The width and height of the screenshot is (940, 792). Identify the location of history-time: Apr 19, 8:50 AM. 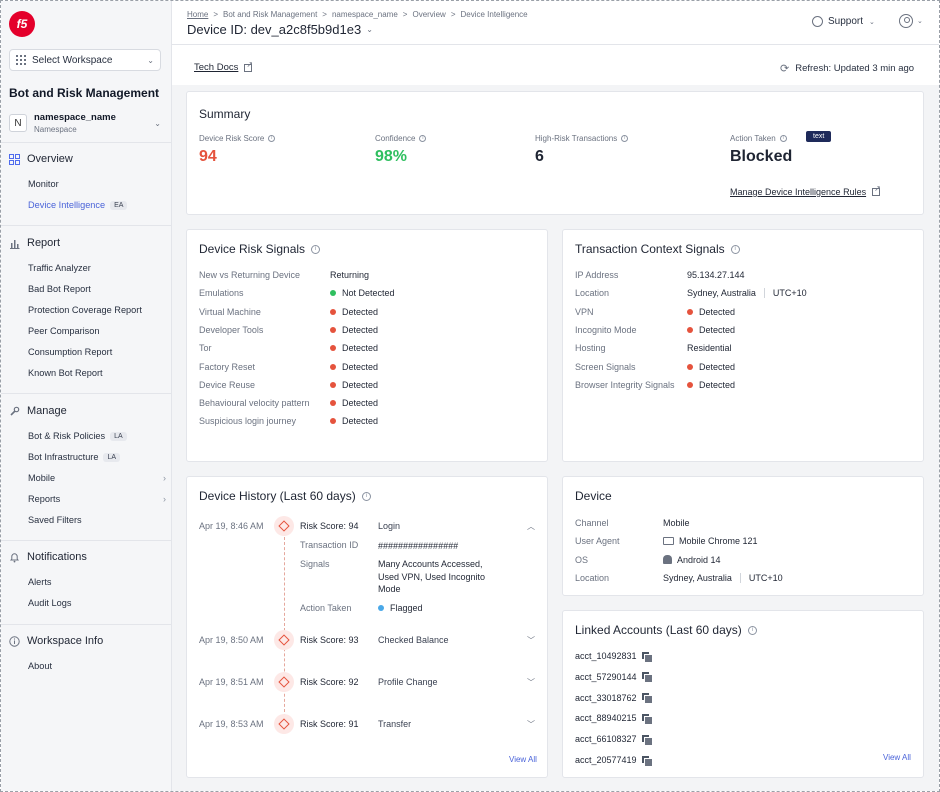
(231, 640).